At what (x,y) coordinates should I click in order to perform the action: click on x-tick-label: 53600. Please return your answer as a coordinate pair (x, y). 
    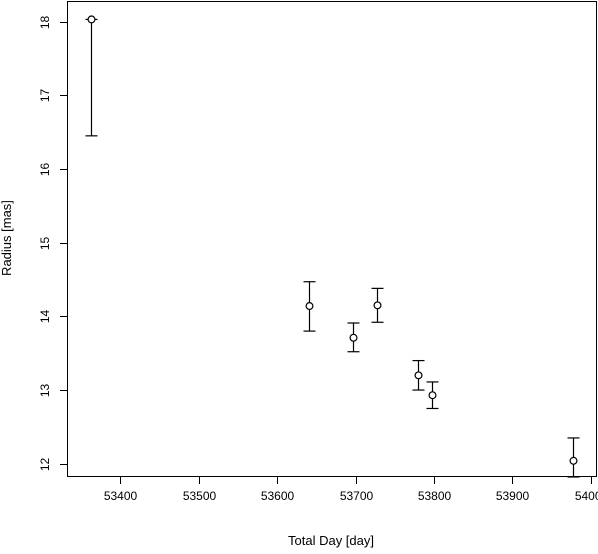
    Looking at the image, I should click on (278, 496).